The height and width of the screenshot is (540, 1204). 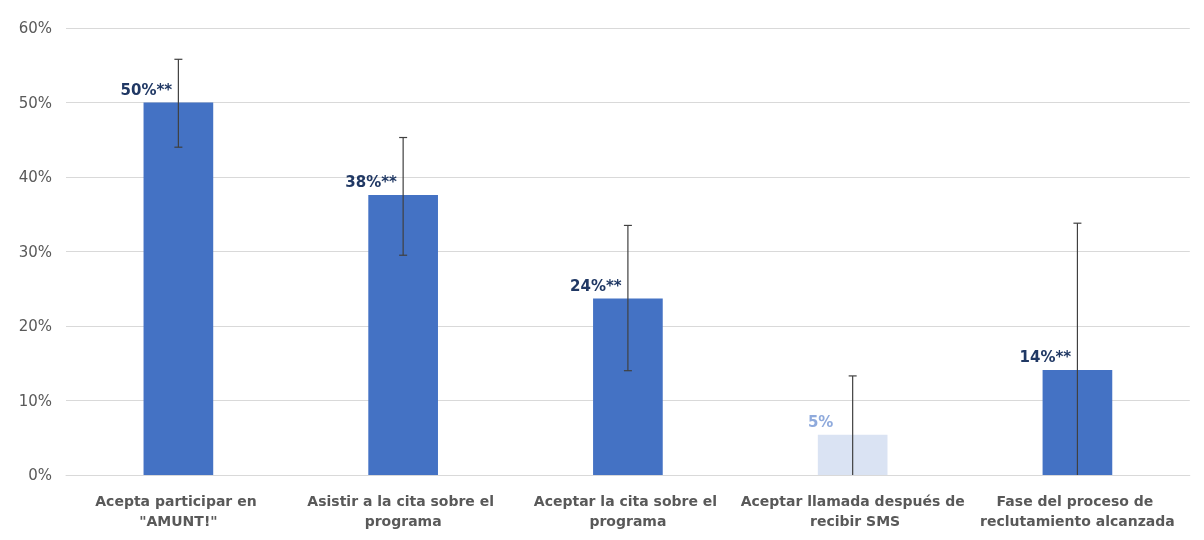 I want to click on data-label: 38%**, so click(x=371, y=182).